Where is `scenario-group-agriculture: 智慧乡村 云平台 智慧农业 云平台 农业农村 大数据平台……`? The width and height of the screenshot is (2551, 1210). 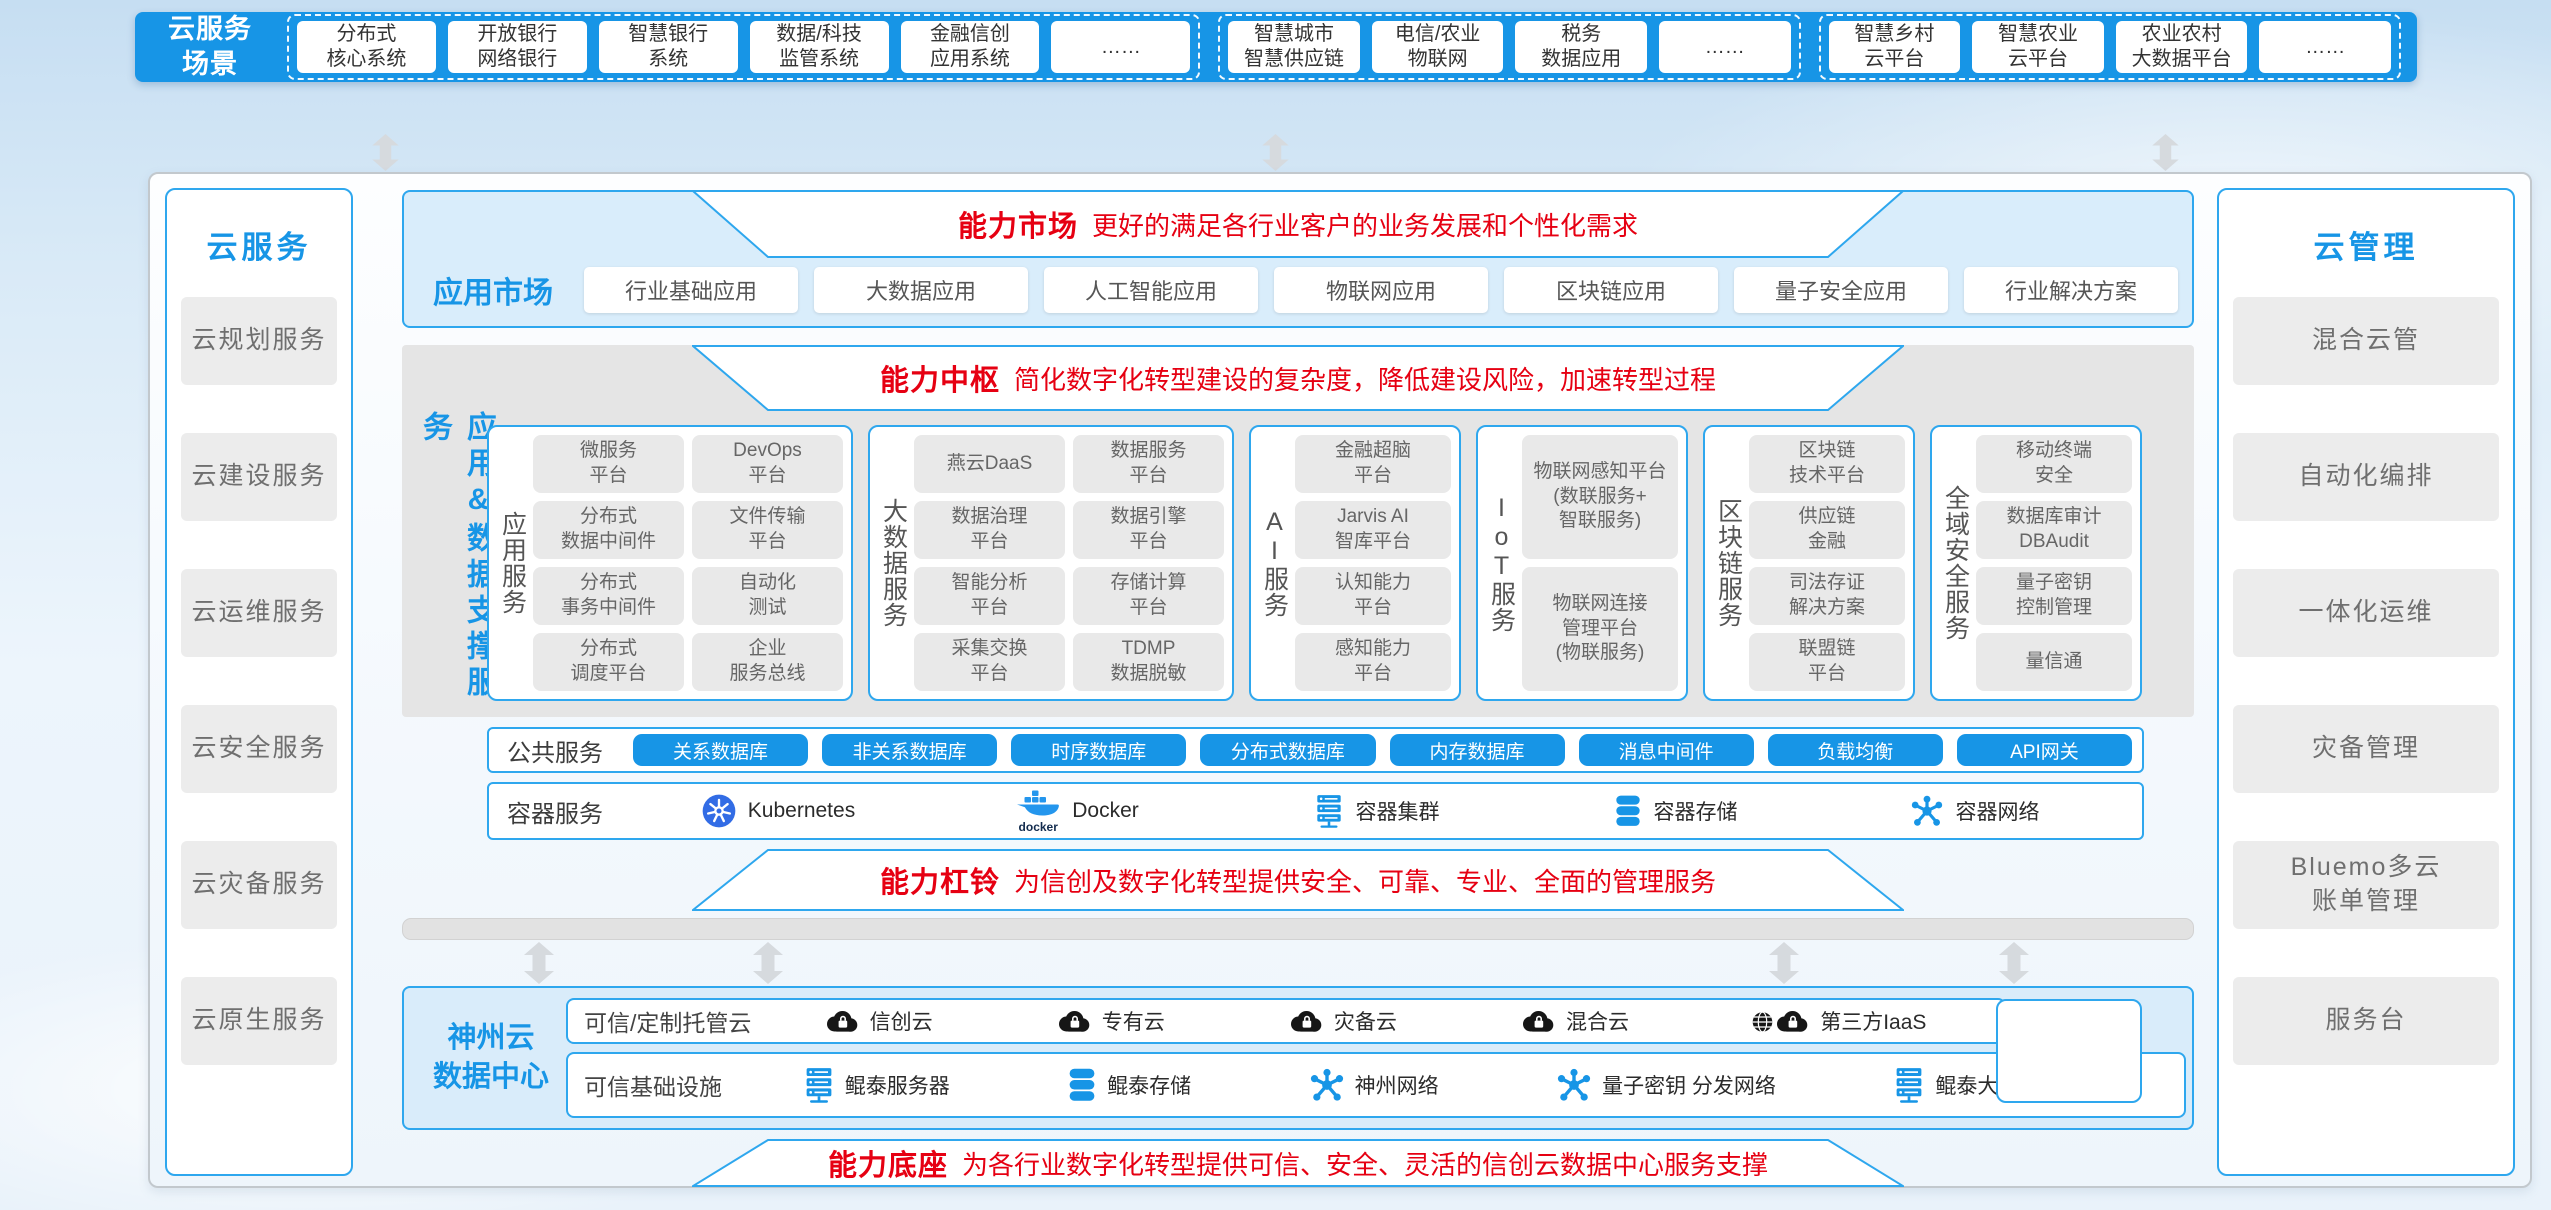 scenario-group-agriculture: 智慧乡村 云平台 智慧农业 云平台 农业农村 大数据平台…… is located at coordinates (2109, 47).